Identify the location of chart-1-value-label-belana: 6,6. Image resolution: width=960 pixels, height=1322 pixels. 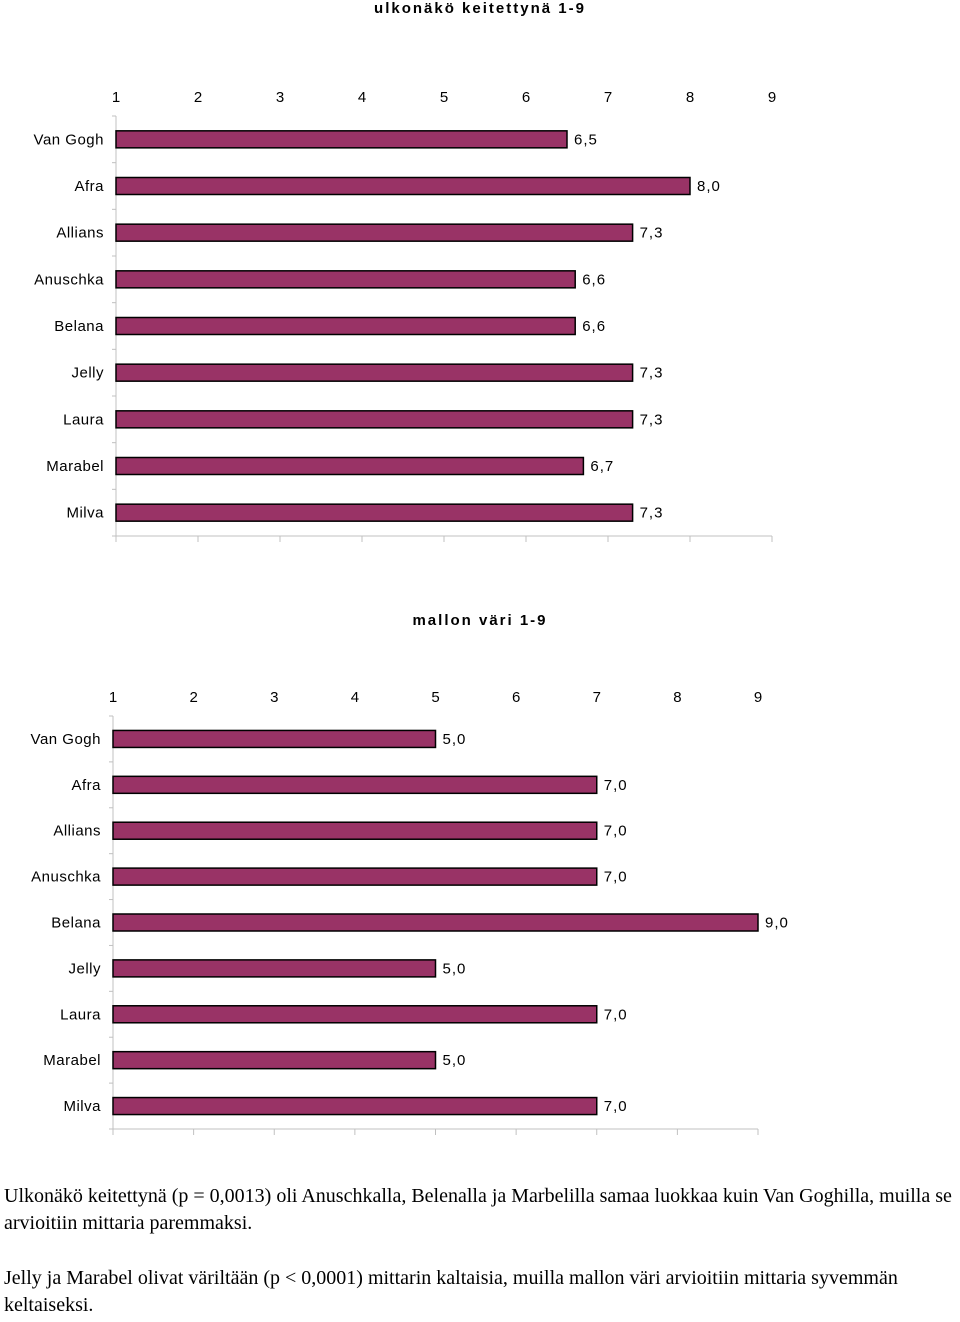
(594, 326).